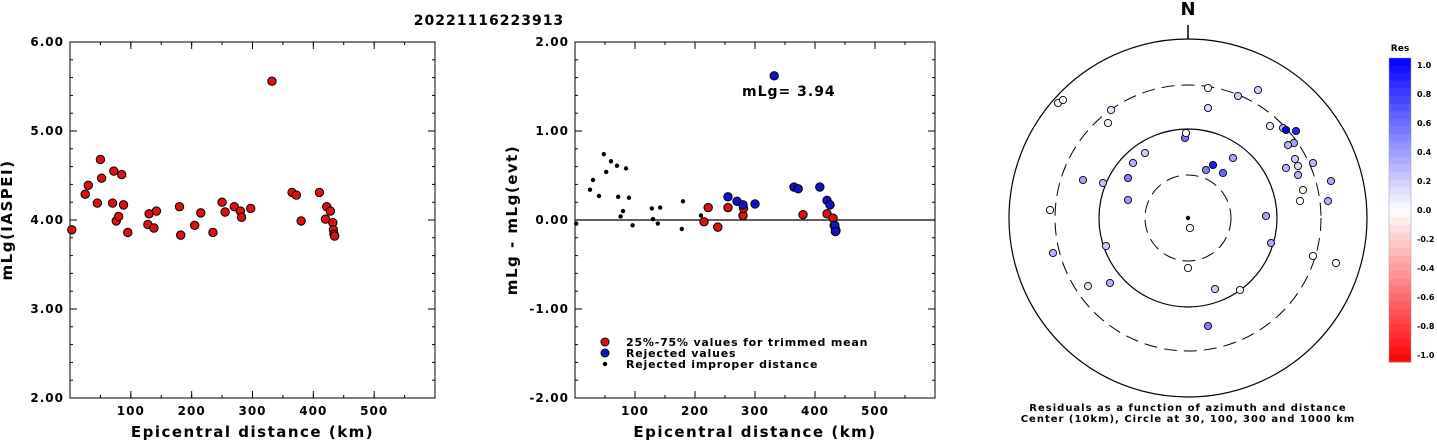  I want to click on colorbar-tick-label: 0.0, so click(1424, 210).